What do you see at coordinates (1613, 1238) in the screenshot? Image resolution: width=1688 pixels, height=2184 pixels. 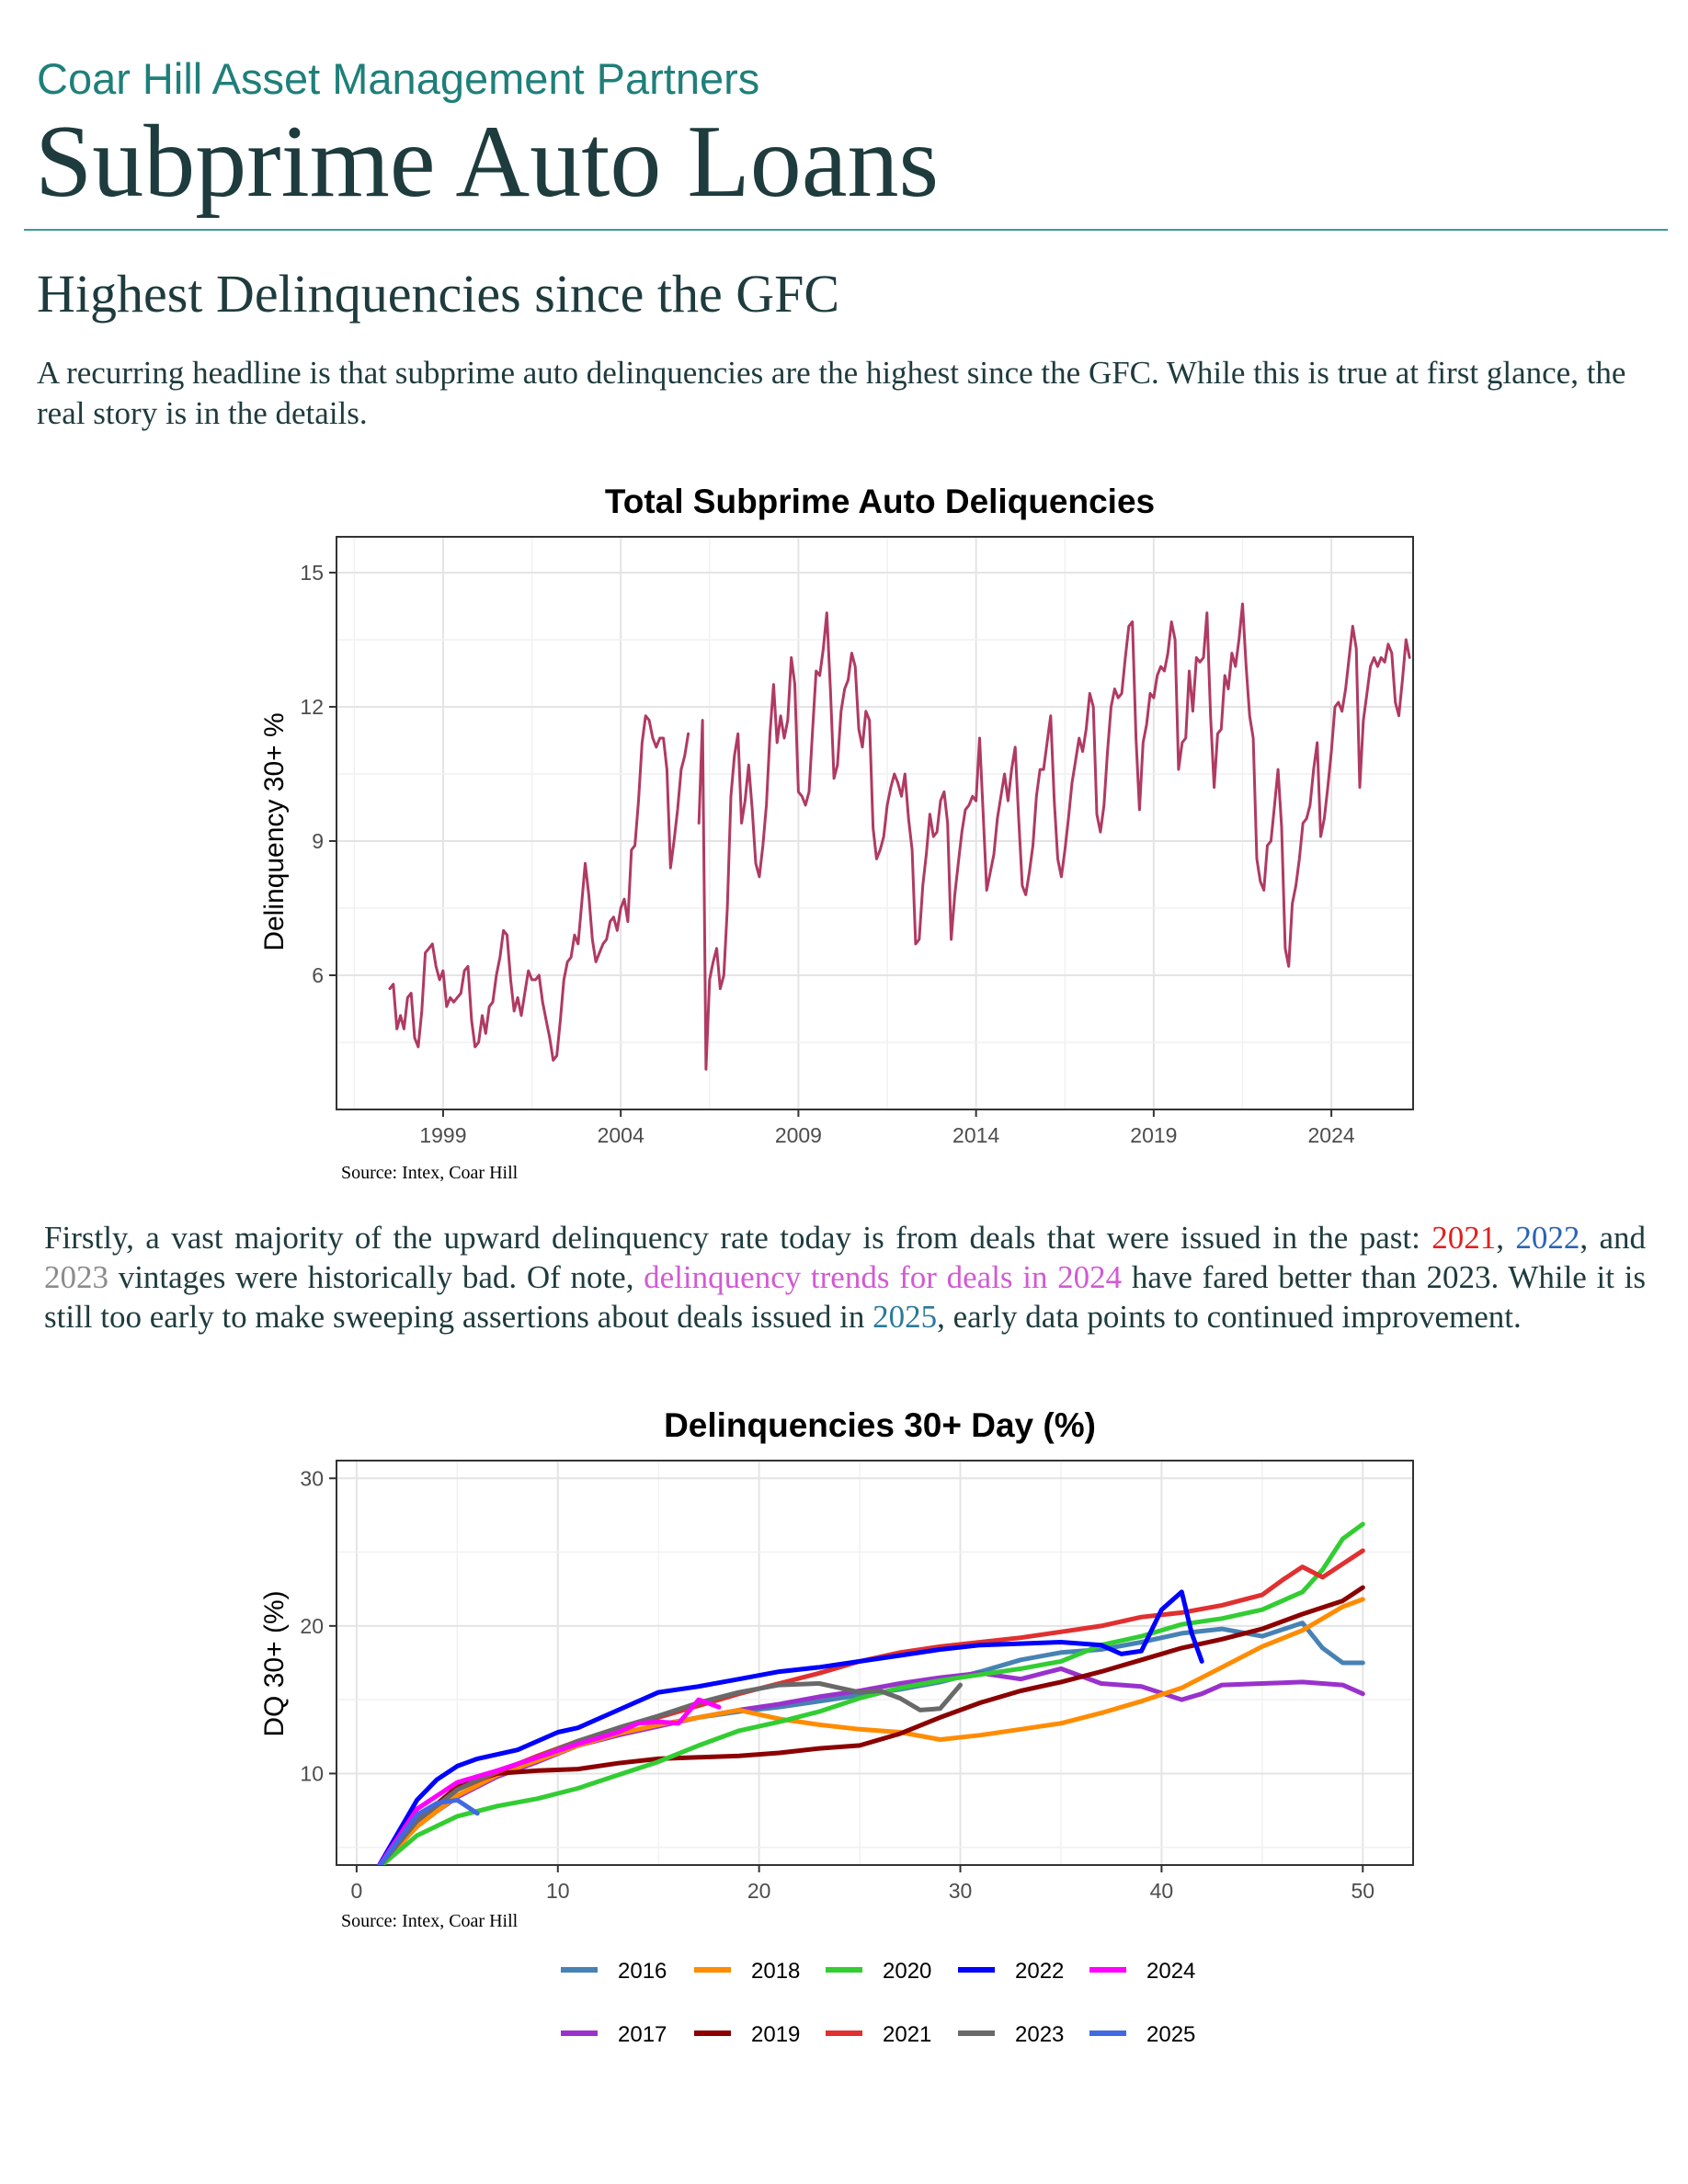 I see `separator: , and` at bounding box center [1613, 1238].